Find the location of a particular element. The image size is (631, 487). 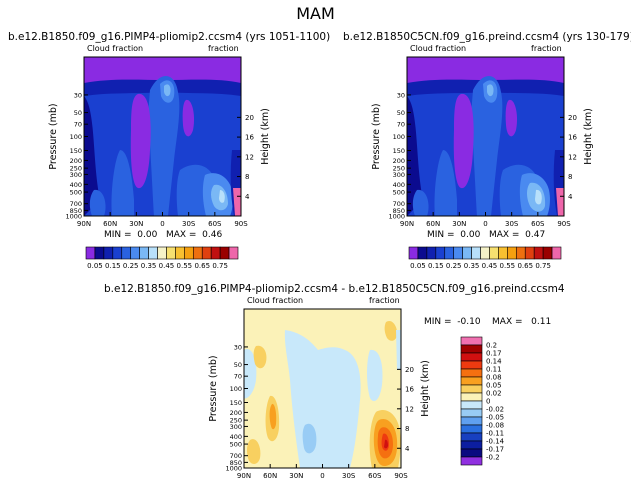

y-tick-label: 400 is located at coordinates (76, 185).